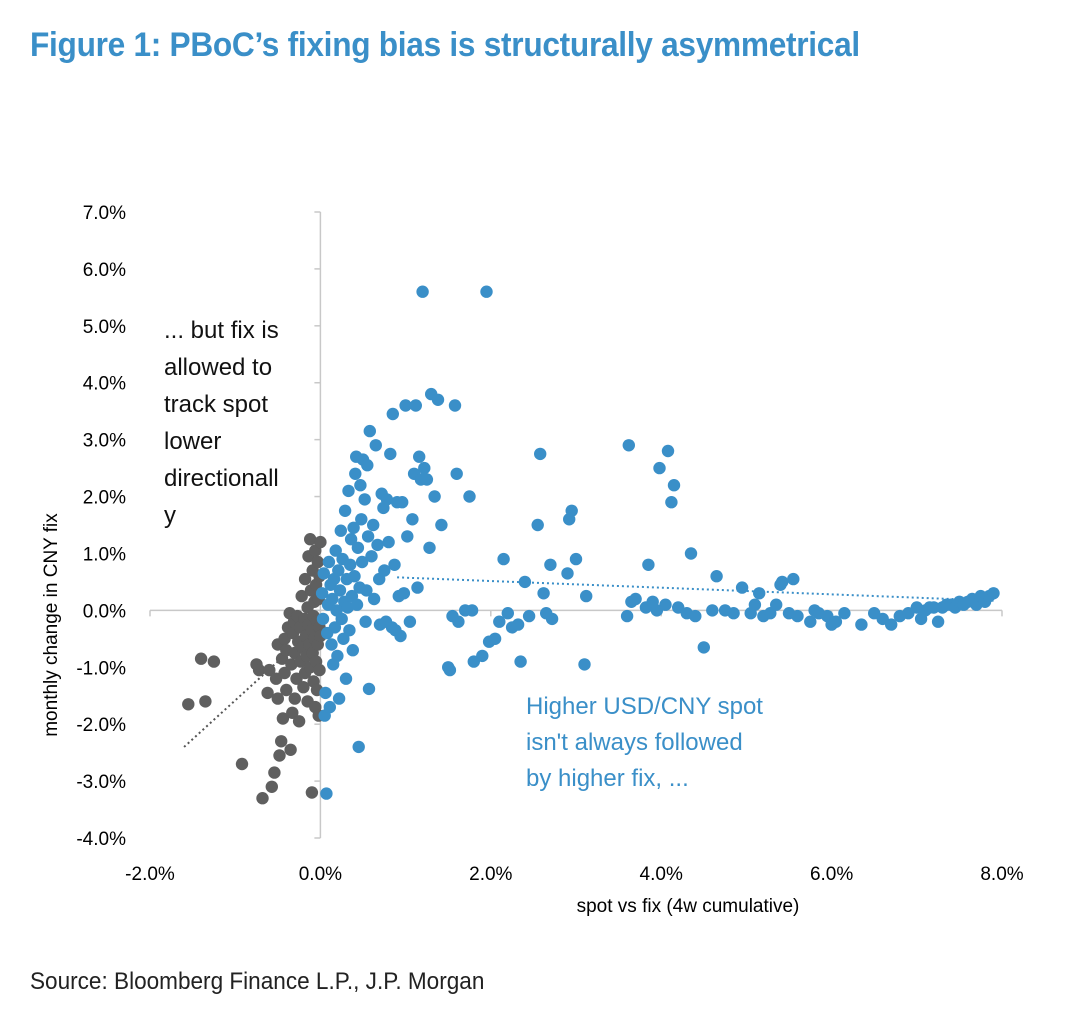  I want to click on x-tick-label: 2.0%, so click(490, 874).